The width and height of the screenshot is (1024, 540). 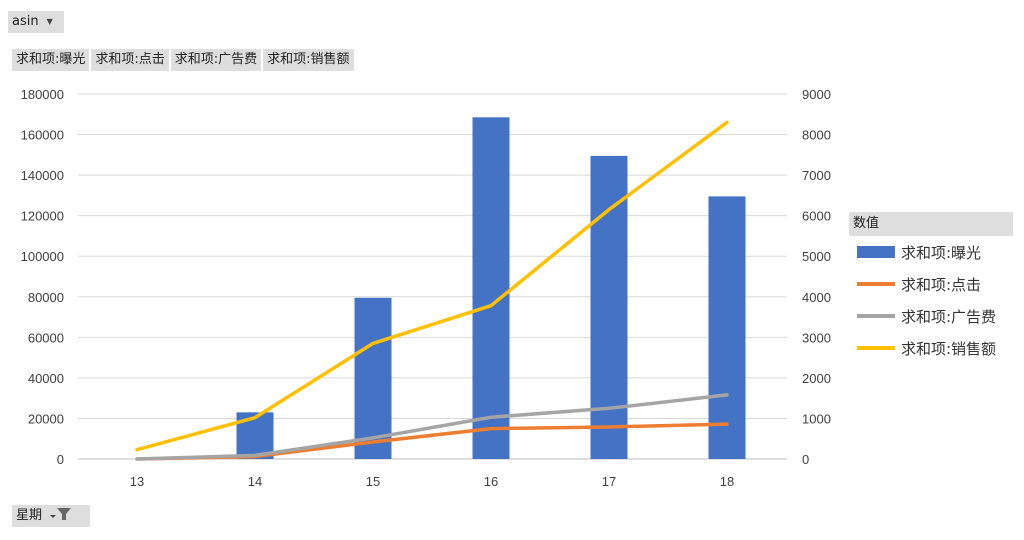 What do you see at coordinates (949, 316) in the screenshot?
I see `legend-label-ad-cost: 求和项:广告费` at bounding box center [949, 316].